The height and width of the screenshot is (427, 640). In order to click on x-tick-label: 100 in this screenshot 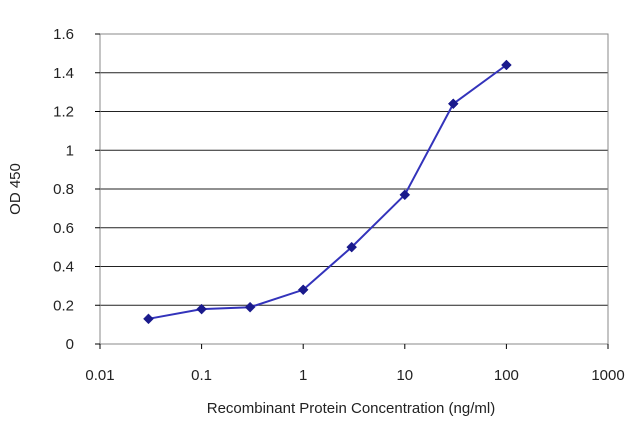, I will do `click(506, 375)`.